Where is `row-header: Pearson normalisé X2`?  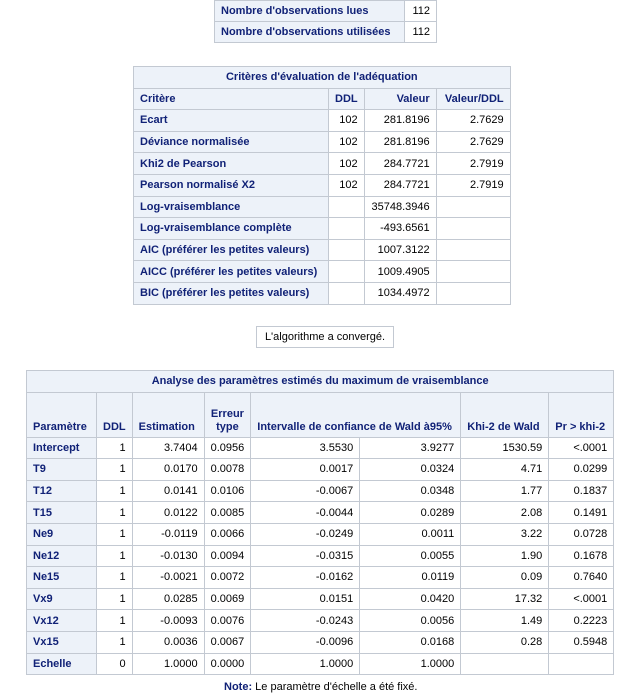 row-header: Pearson normalisé X2 is located at coordinates (231, 185).